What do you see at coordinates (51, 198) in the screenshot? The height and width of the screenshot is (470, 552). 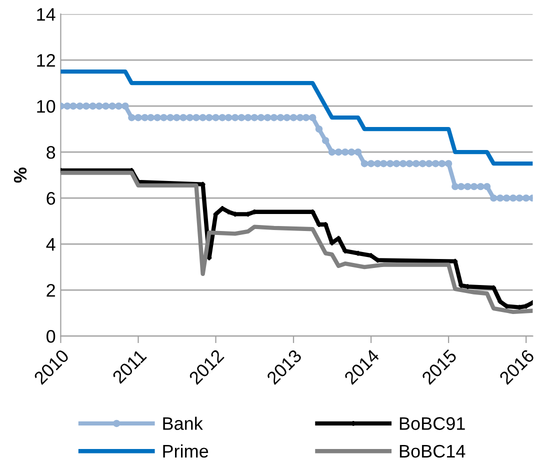 I see `y-tick-label: 6` at bounding box center [51, 198].